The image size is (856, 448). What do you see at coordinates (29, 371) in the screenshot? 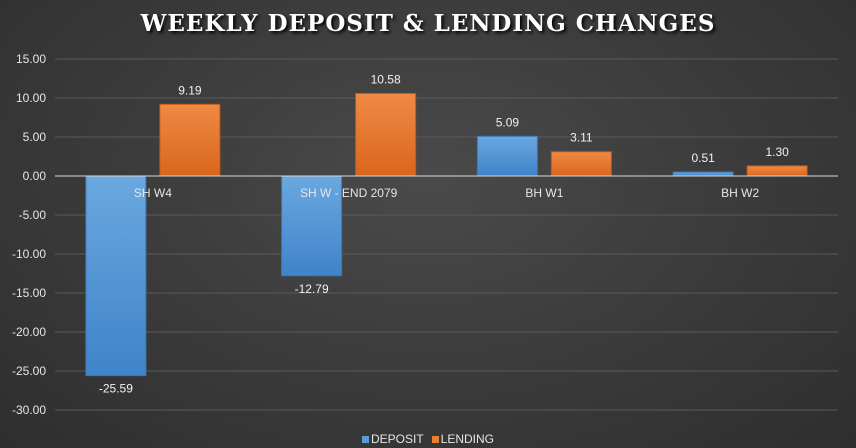
I see `y-tick-label: -25.00` at bounding box center [29, 371].